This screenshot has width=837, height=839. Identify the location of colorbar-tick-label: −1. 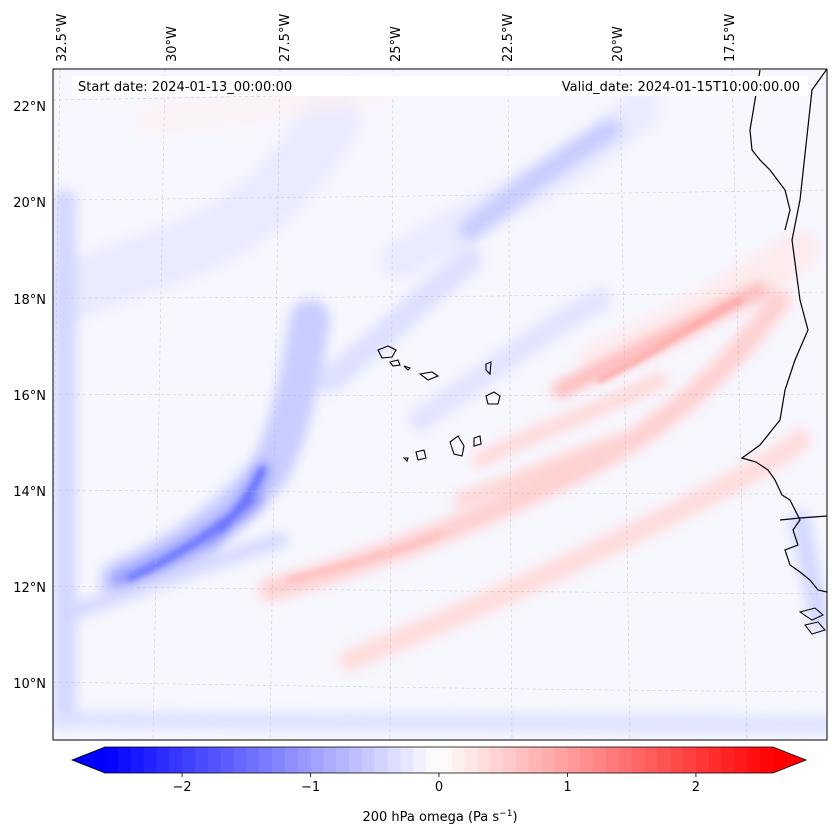
(310, 787).